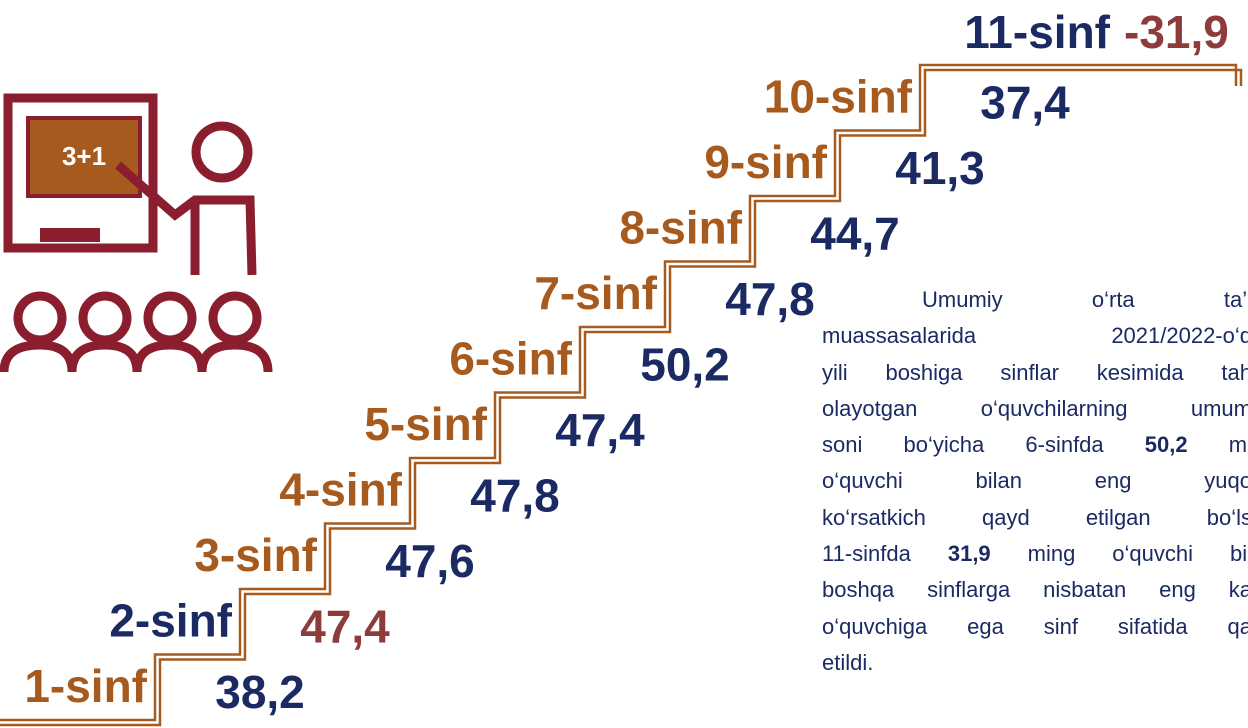 The width and height of the screenshot is (1248, 728). I want to click on class-label: 4-sinf, so click(340, 490).